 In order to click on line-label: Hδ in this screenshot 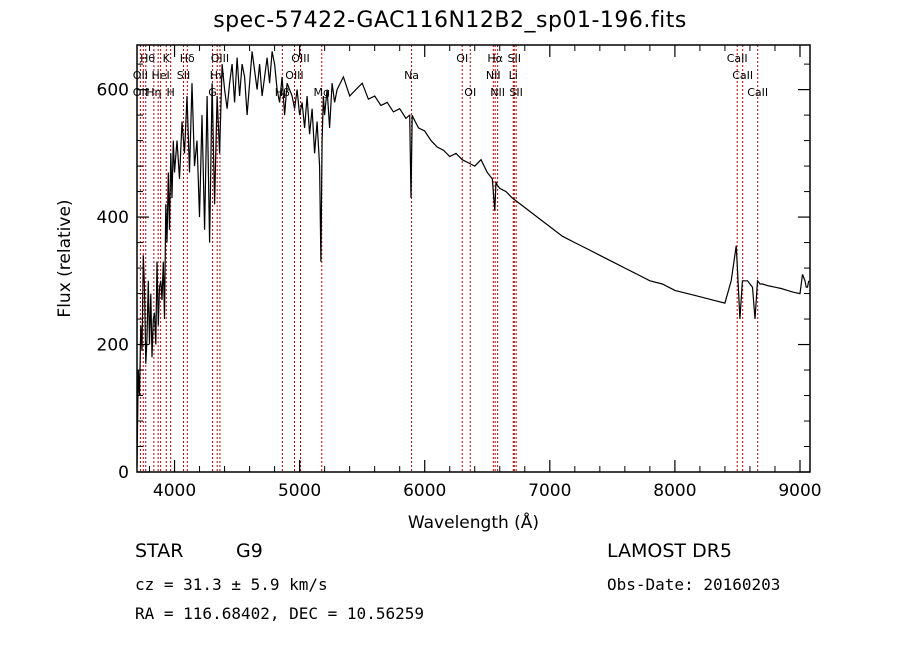, I will do `click(187, 58)`.